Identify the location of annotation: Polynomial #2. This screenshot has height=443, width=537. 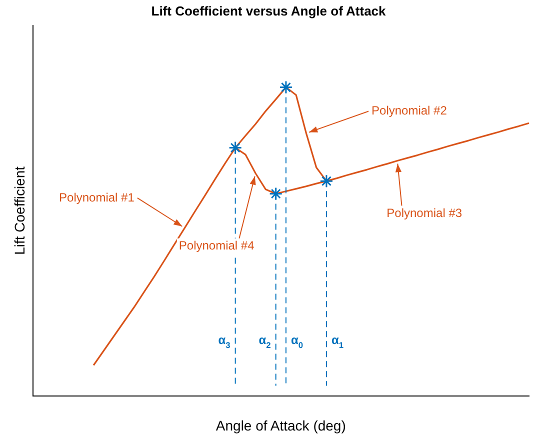
(410, 111).